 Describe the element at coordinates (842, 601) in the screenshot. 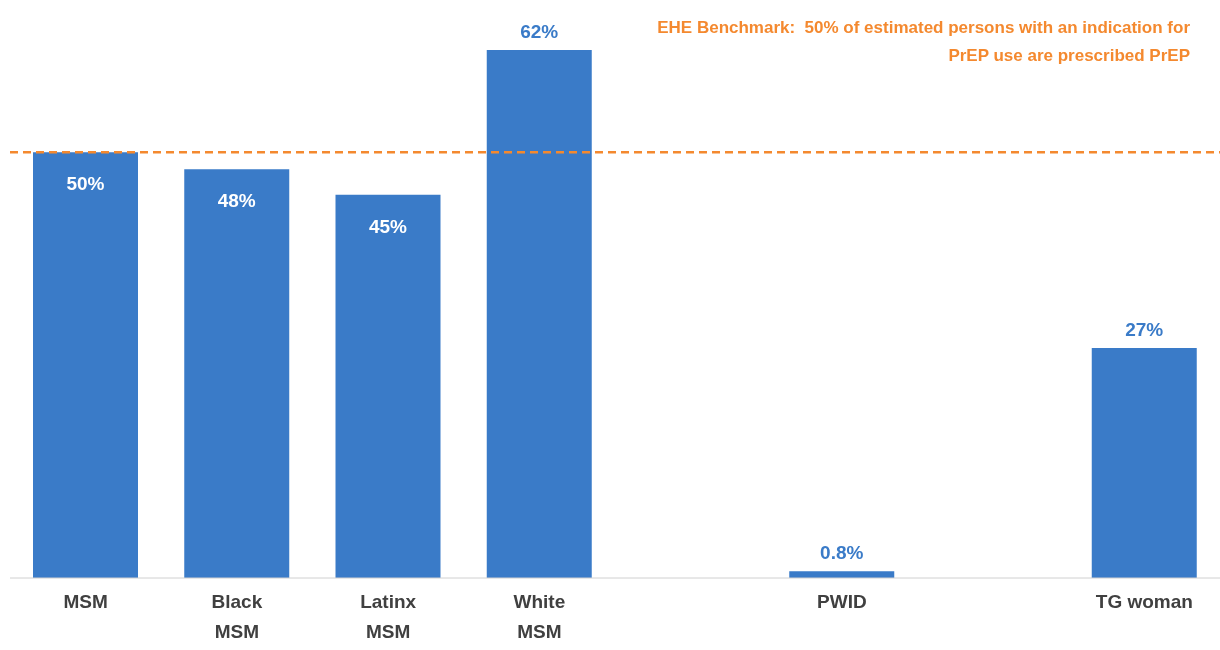

I see `x-tick-label: PWID` at that location.